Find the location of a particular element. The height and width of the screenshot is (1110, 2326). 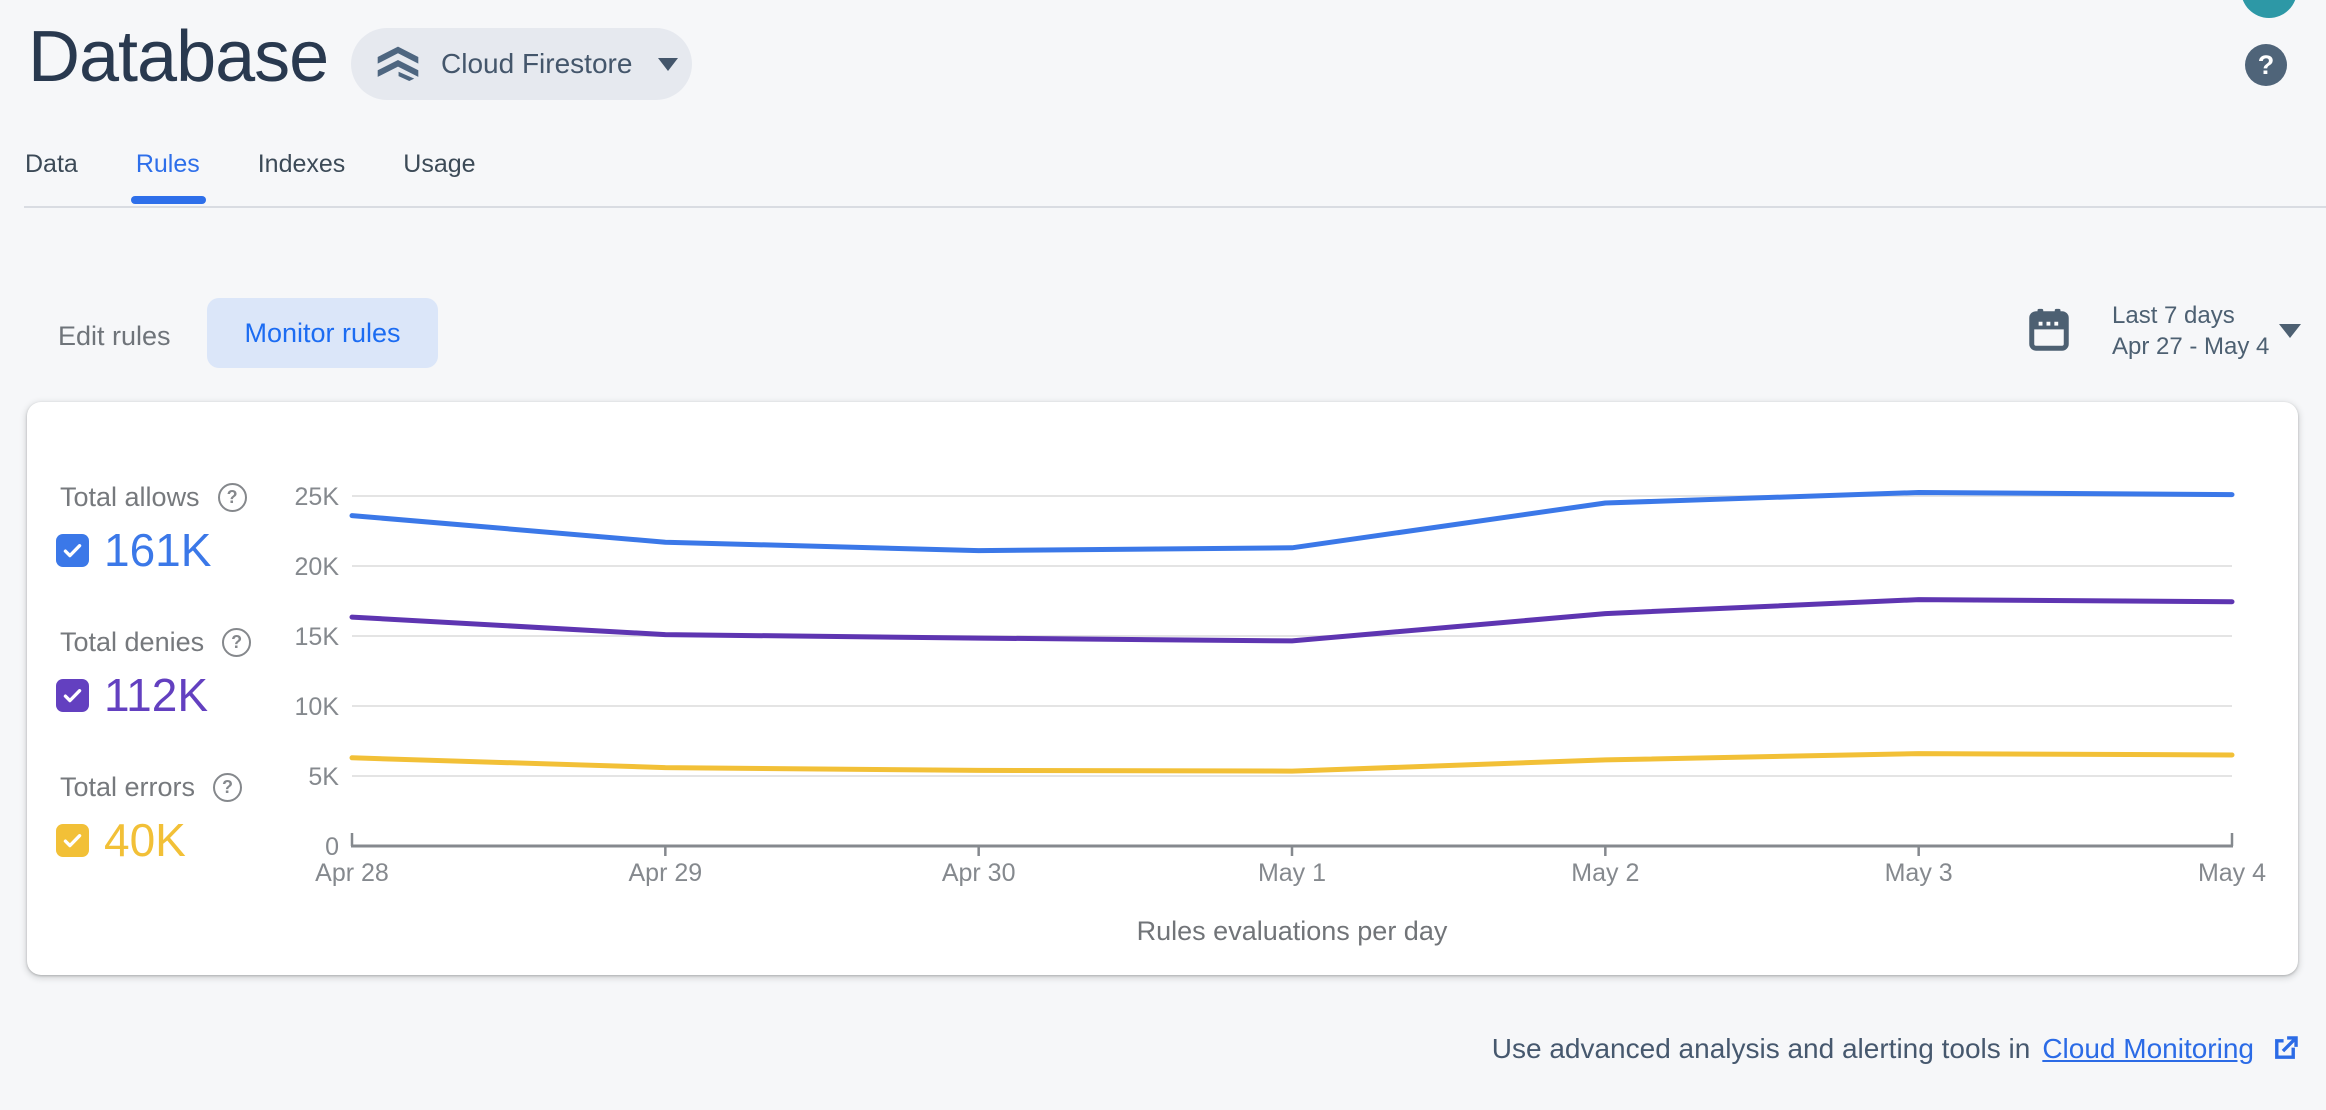

page-title: Database is located at coordinates (178, 57).